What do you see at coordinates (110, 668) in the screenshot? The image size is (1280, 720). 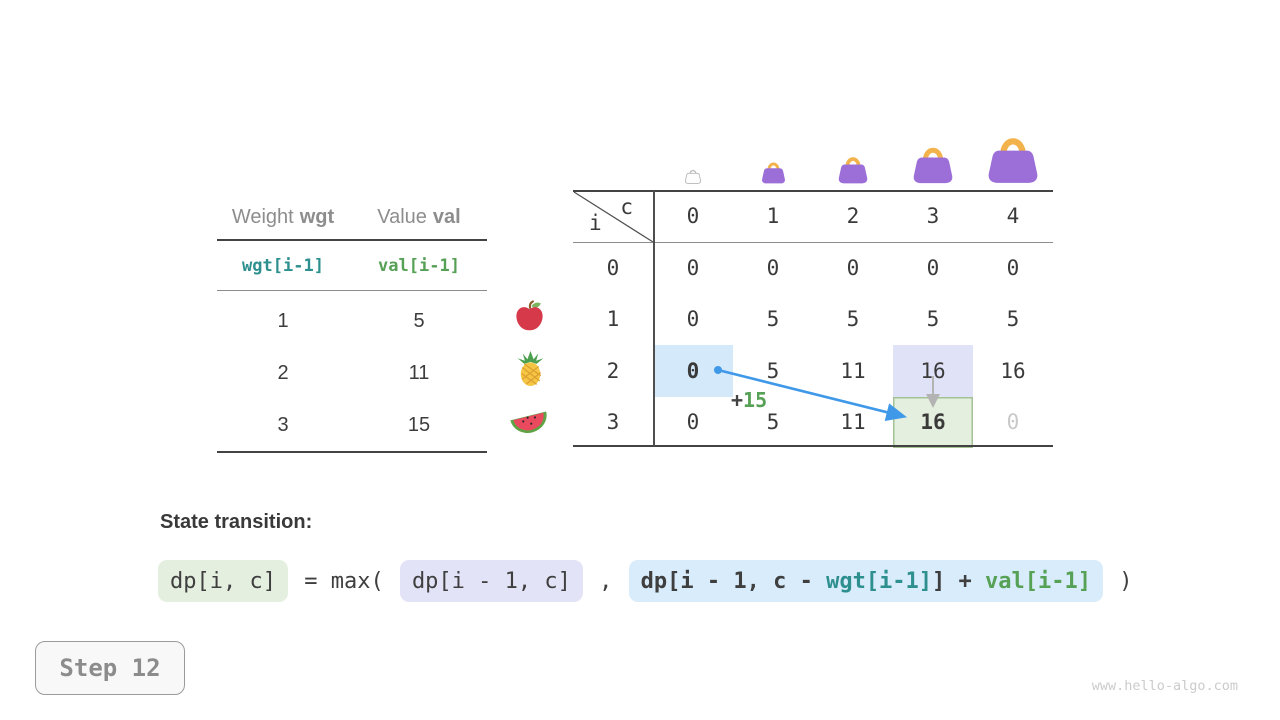 I see `step-badge: Step 12` at bounding box center [110, 668].